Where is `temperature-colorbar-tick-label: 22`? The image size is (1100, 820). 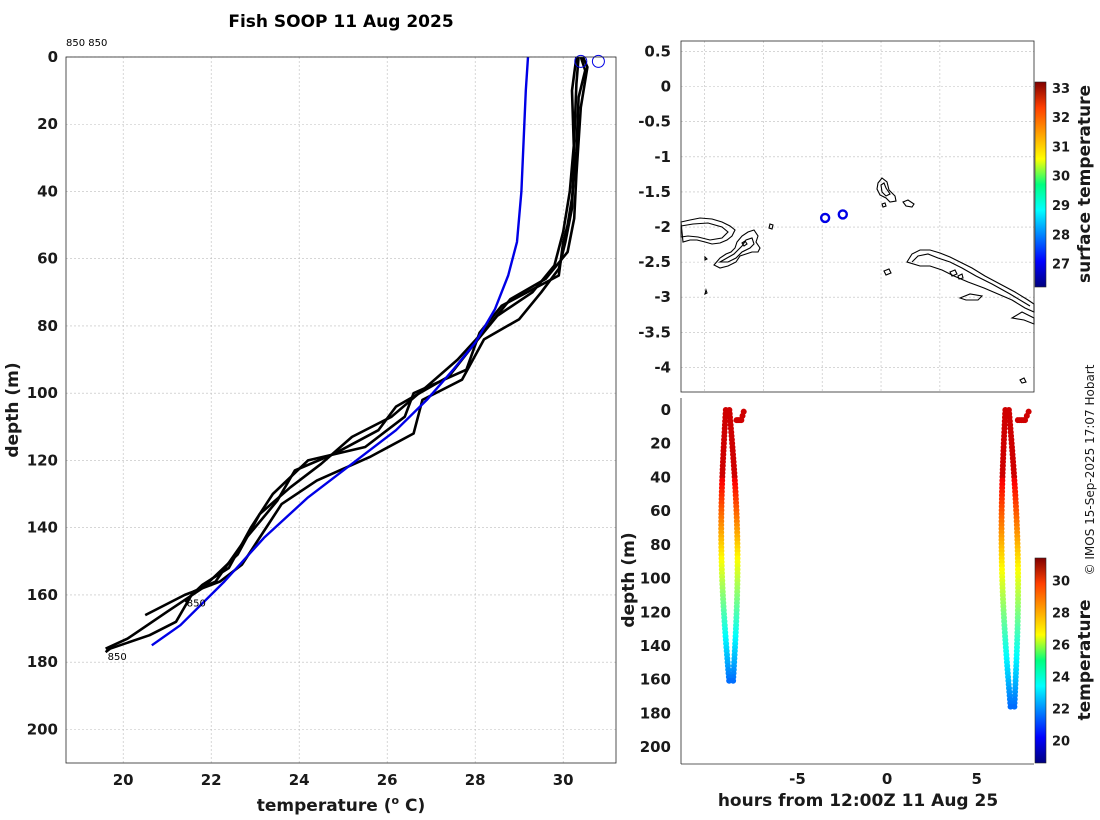
temperature-colorbar-tick-label: 22 is located at coordinates (1061, 710).